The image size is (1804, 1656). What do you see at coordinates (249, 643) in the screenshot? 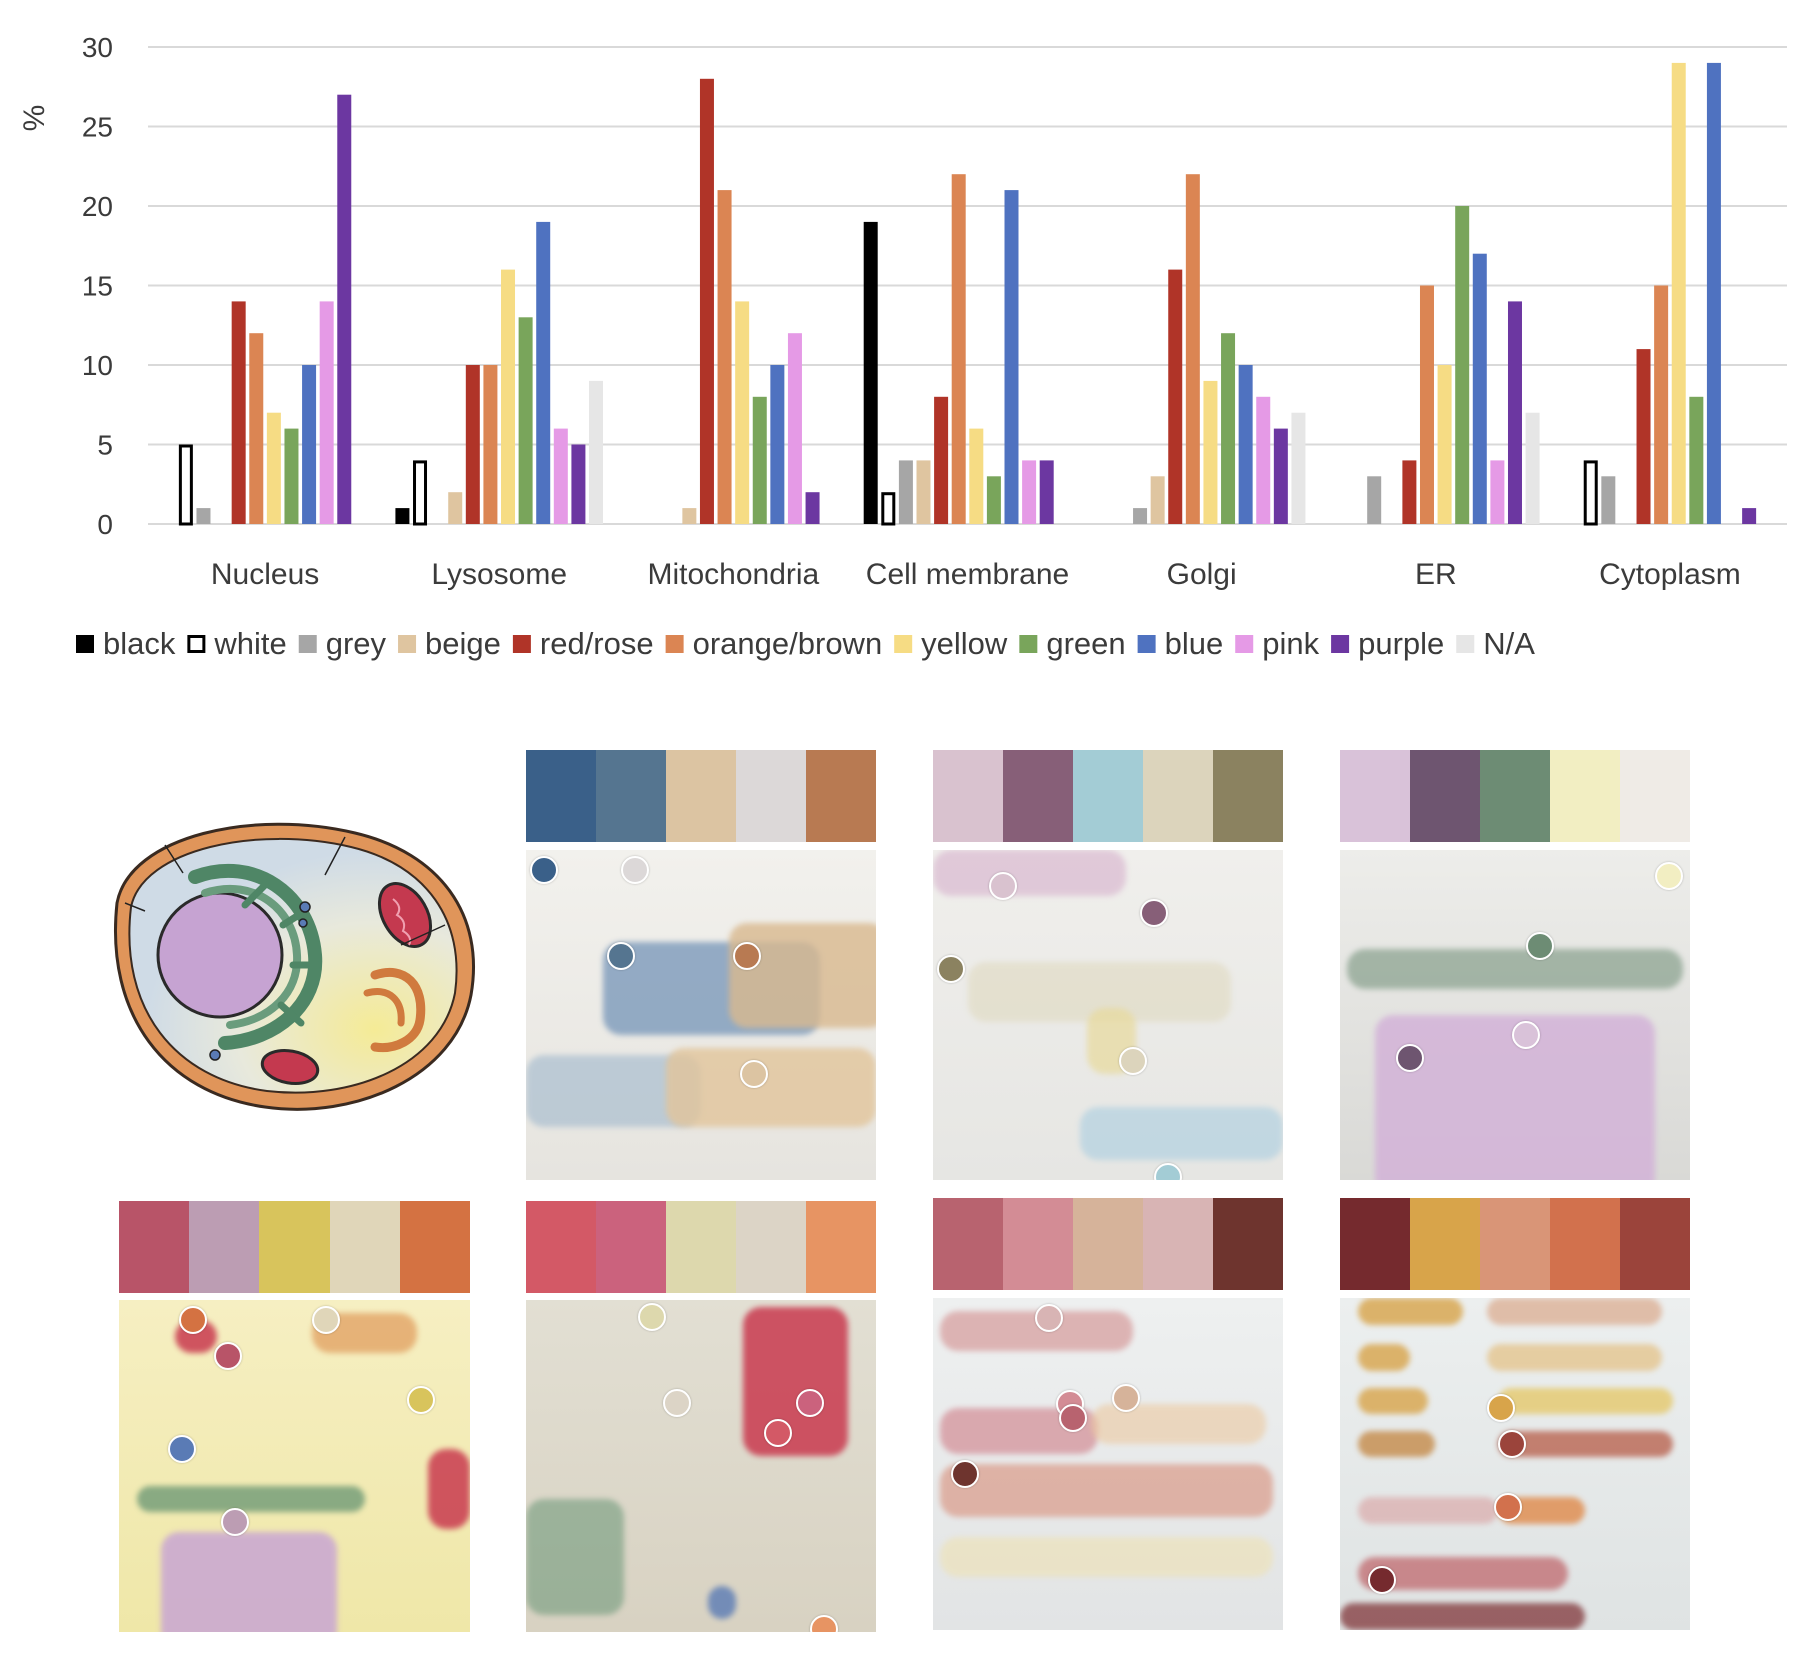
I see `legend-label: white` at bounding box center [249, 643].